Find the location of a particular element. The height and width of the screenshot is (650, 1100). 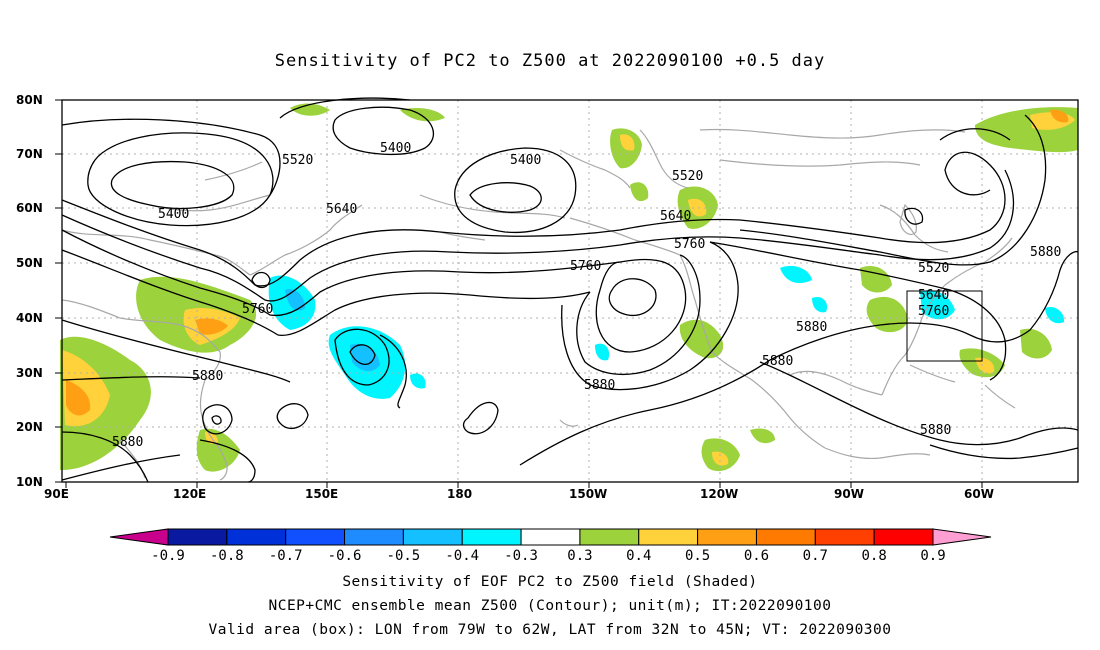

colorbar-tick-label: -0.8 is located at coordinates (227, 556).